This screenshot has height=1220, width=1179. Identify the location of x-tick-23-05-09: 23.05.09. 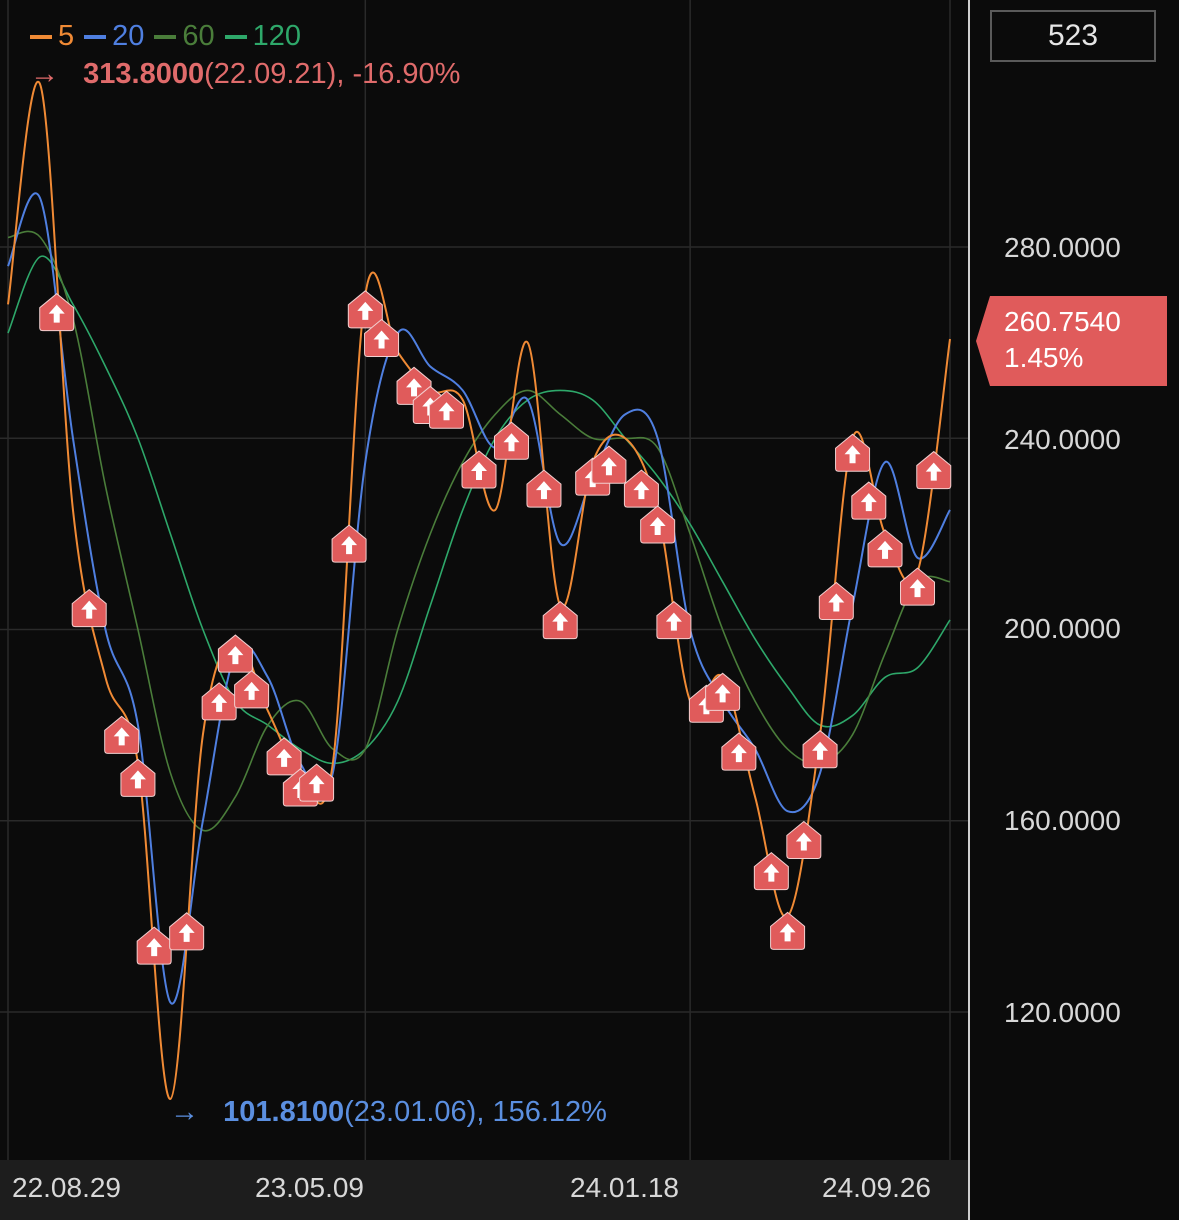
(309, 1187).